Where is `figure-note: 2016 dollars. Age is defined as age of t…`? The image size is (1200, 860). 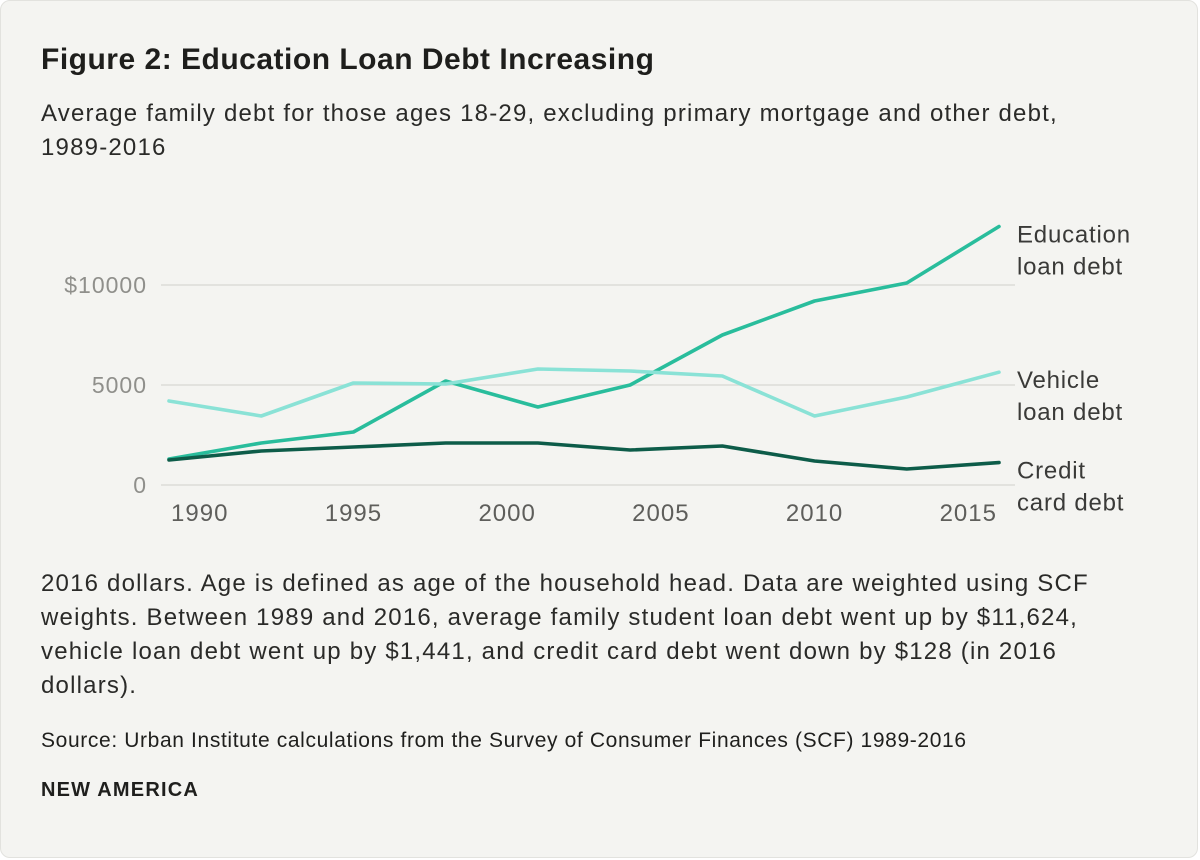 figure-note: 2016 dollars. Age is defined as age of t… is located at coordinates (565, 635).